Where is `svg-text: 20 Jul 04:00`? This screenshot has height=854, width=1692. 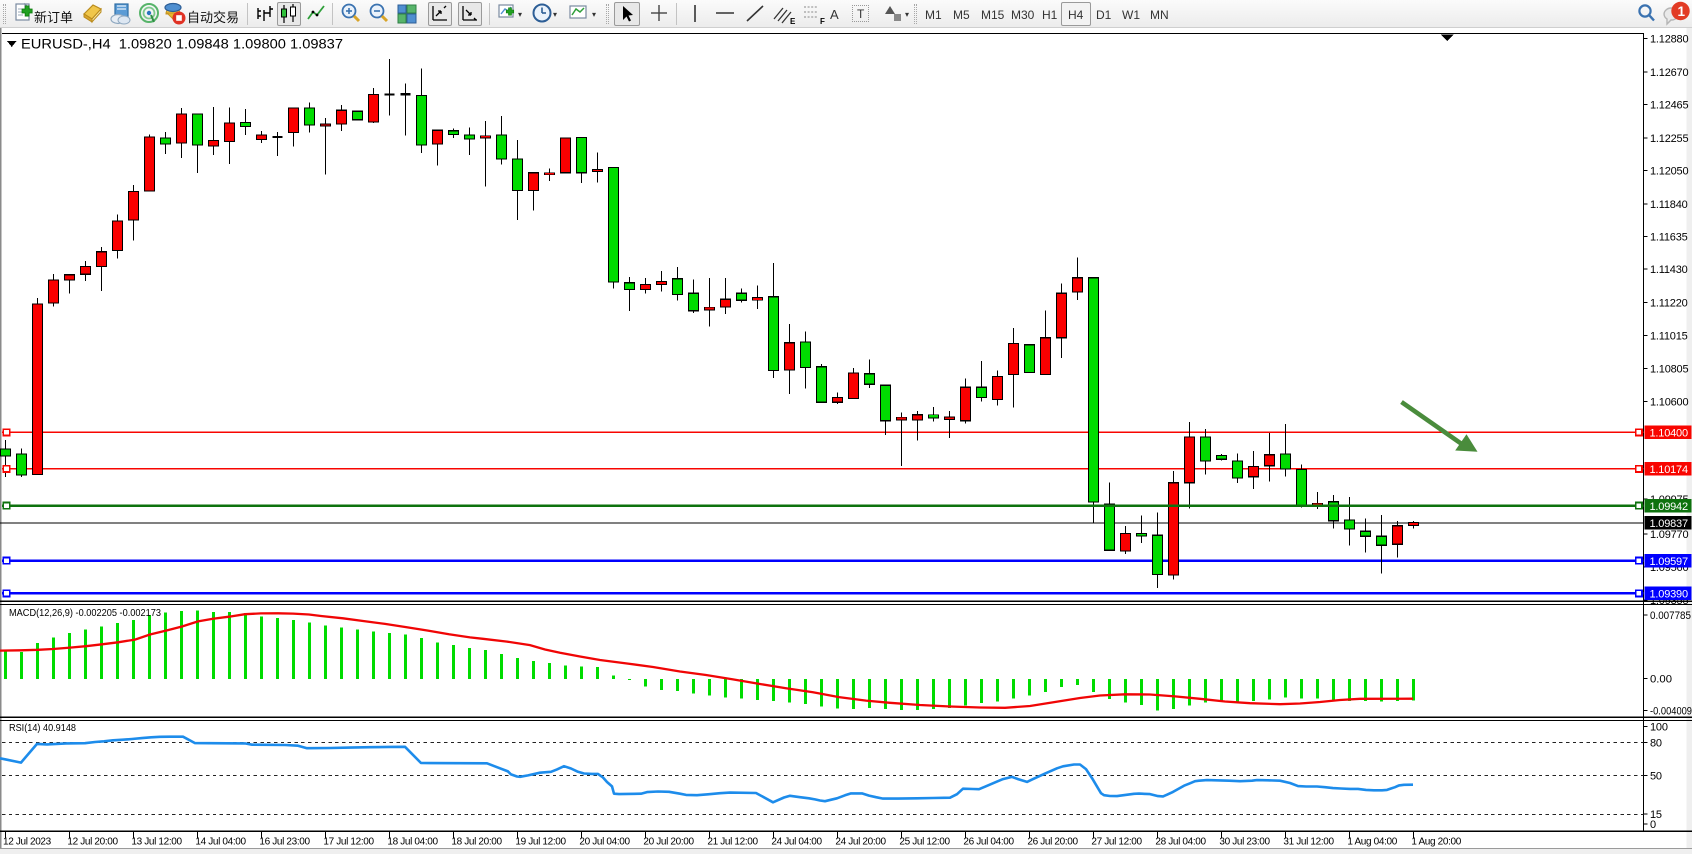
svg-text: 20 Jul 04:00 is located at coordinates (604, 842).